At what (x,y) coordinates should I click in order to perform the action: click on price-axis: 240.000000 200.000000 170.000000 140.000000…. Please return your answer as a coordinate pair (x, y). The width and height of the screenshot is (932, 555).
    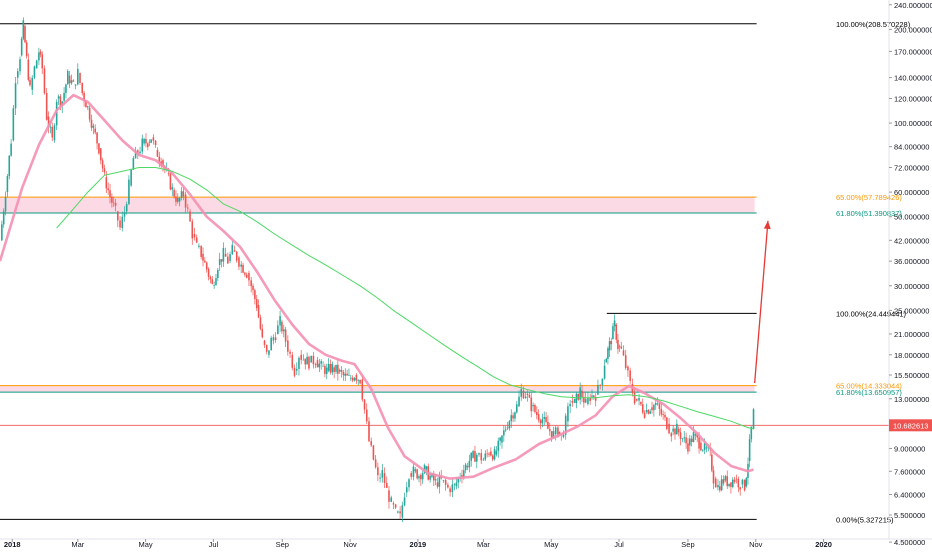
    Looking at the image, I should click on (910, 273).